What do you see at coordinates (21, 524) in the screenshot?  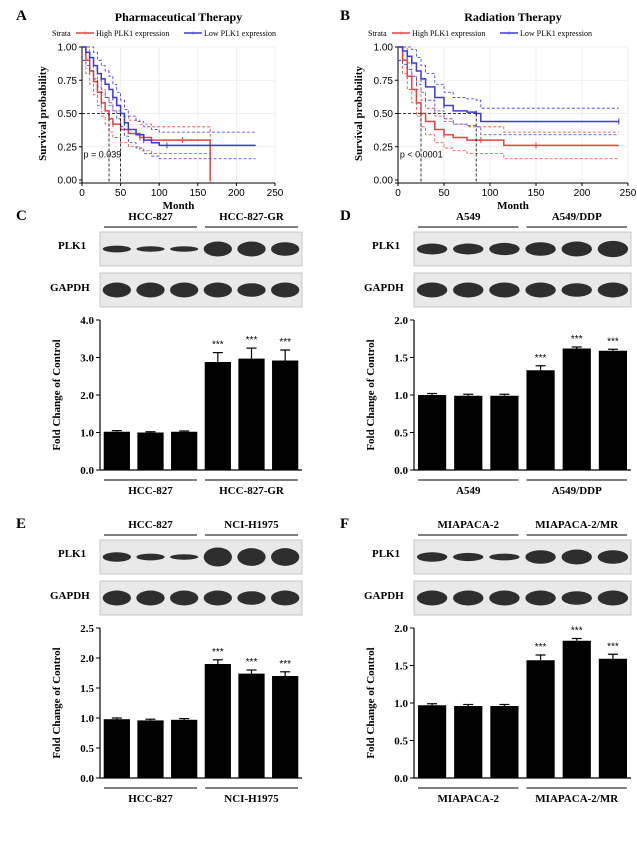 I see `panel-letter-E: E` at bounding box center [21, 524].